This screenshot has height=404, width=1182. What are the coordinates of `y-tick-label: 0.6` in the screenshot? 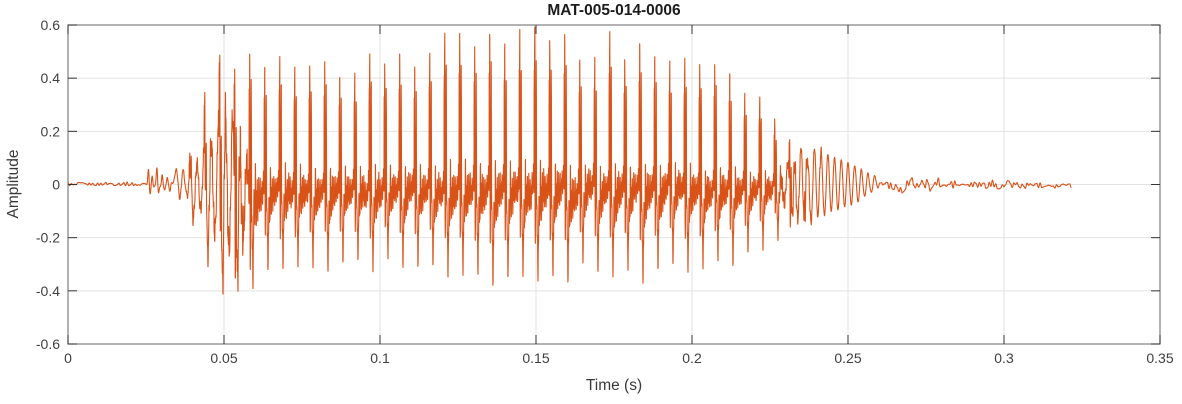 It's located at (51, 25).